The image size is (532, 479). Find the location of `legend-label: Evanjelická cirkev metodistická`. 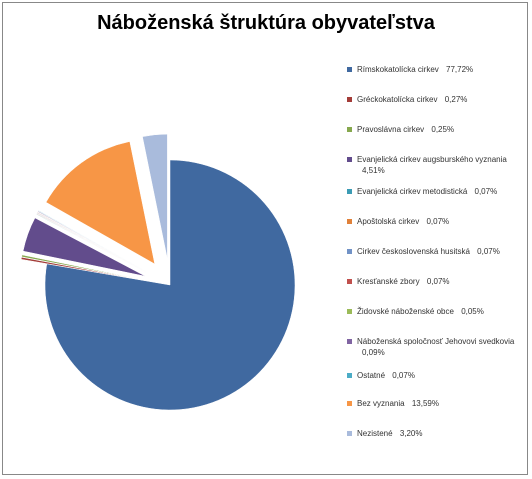

legend-label: Evanjelická cirkev metodistická is located at coordinates (412, 191).